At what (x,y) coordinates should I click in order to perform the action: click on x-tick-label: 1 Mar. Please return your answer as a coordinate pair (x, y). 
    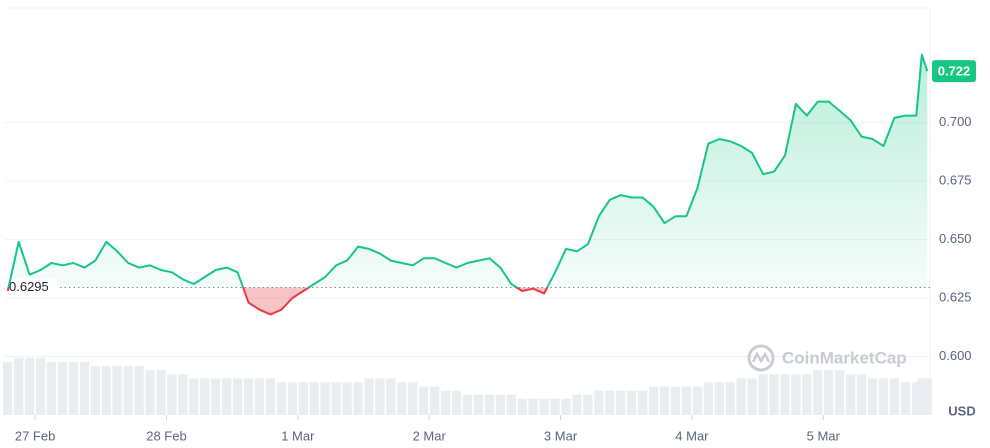
    Looking at the image, I should click on (298, 435).